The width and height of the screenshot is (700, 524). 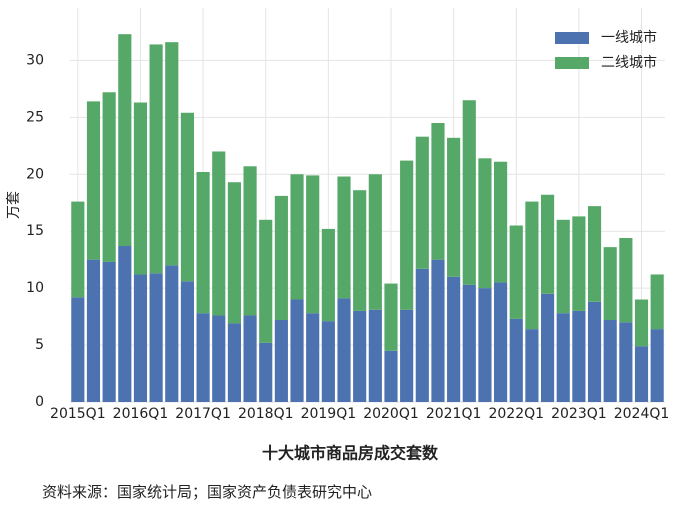 What do you see at coordinates (78, 414) in the screenshot?
I see `x-tick-label: 2015Q1` at bounding box center [78, 414].